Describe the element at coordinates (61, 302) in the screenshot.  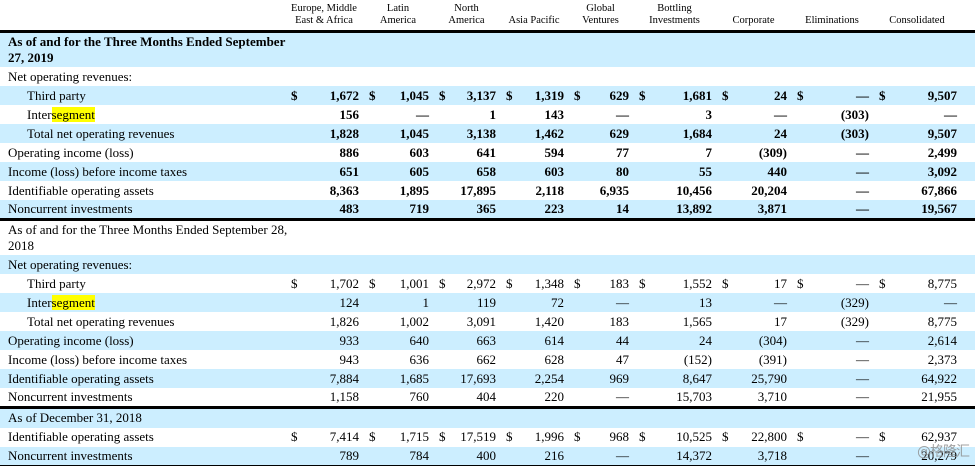
I see `row-label: Intersegment` at that location.